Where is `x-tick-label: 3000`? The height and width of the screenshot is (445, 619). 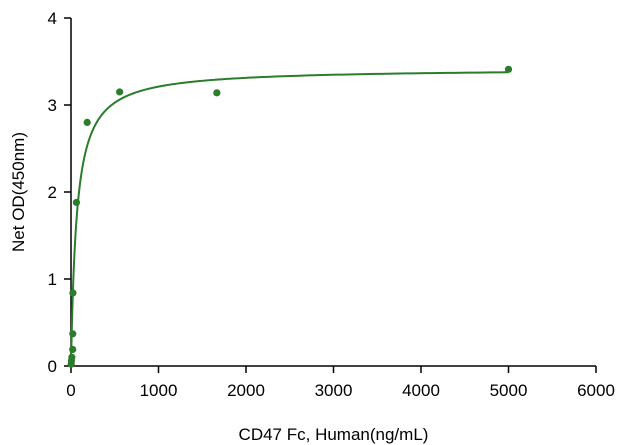
x-tick-label: 3000 is located at coordinates (334, 390).